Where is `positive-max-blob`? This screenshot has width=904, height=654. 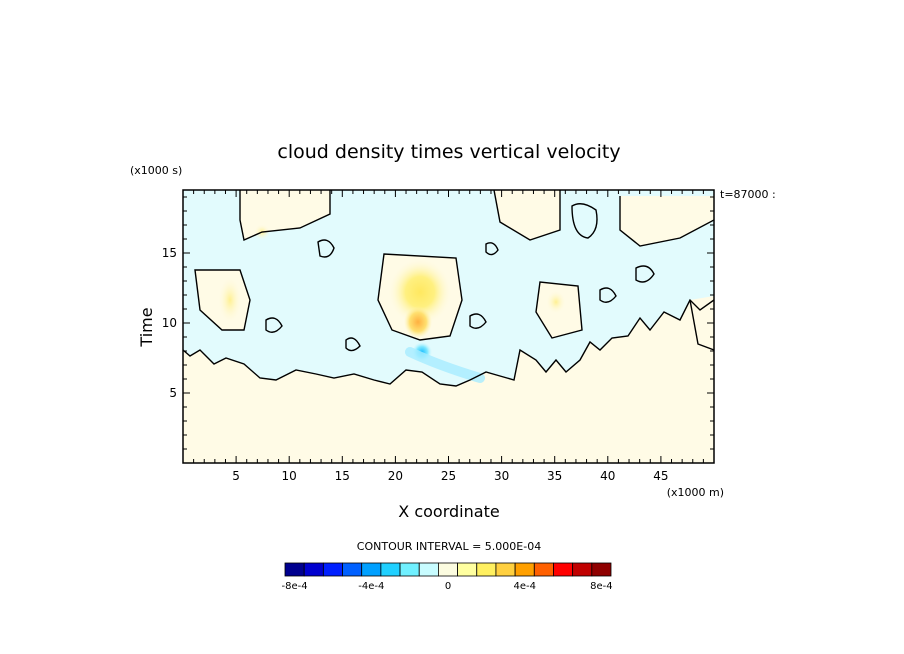 positive-max-blob is located at coordinates (418, 322).